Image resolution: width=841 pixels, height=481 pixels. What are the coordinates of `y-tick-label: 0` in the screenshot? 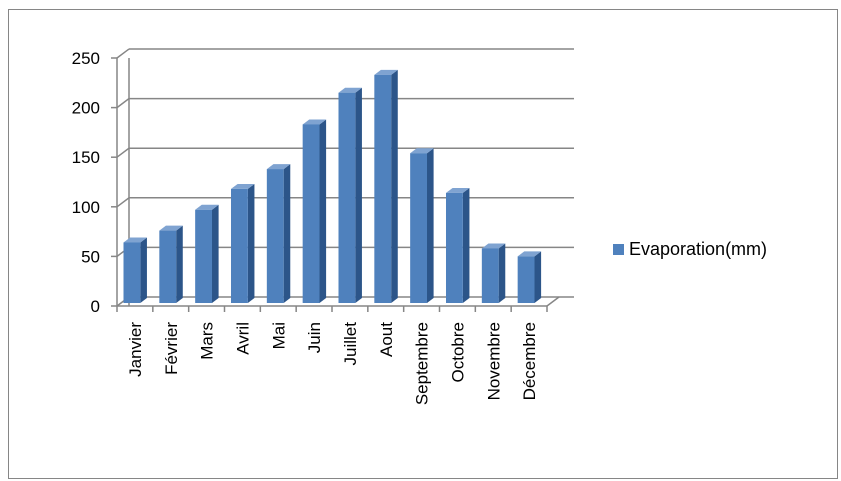 It's located at (95, 306).